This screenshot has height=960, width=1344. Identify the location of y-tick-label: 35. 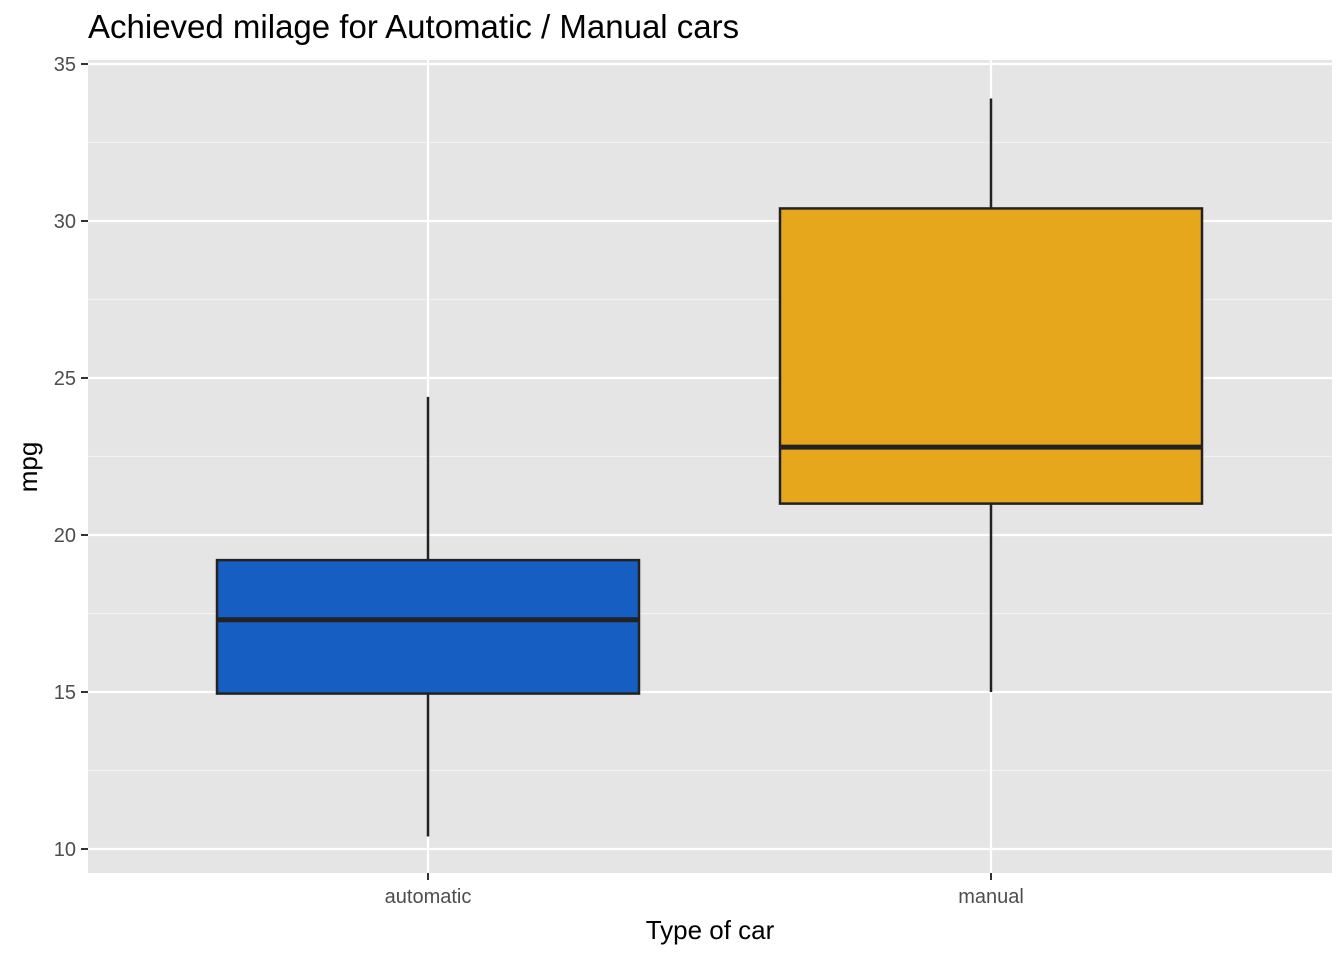
(65, 65).